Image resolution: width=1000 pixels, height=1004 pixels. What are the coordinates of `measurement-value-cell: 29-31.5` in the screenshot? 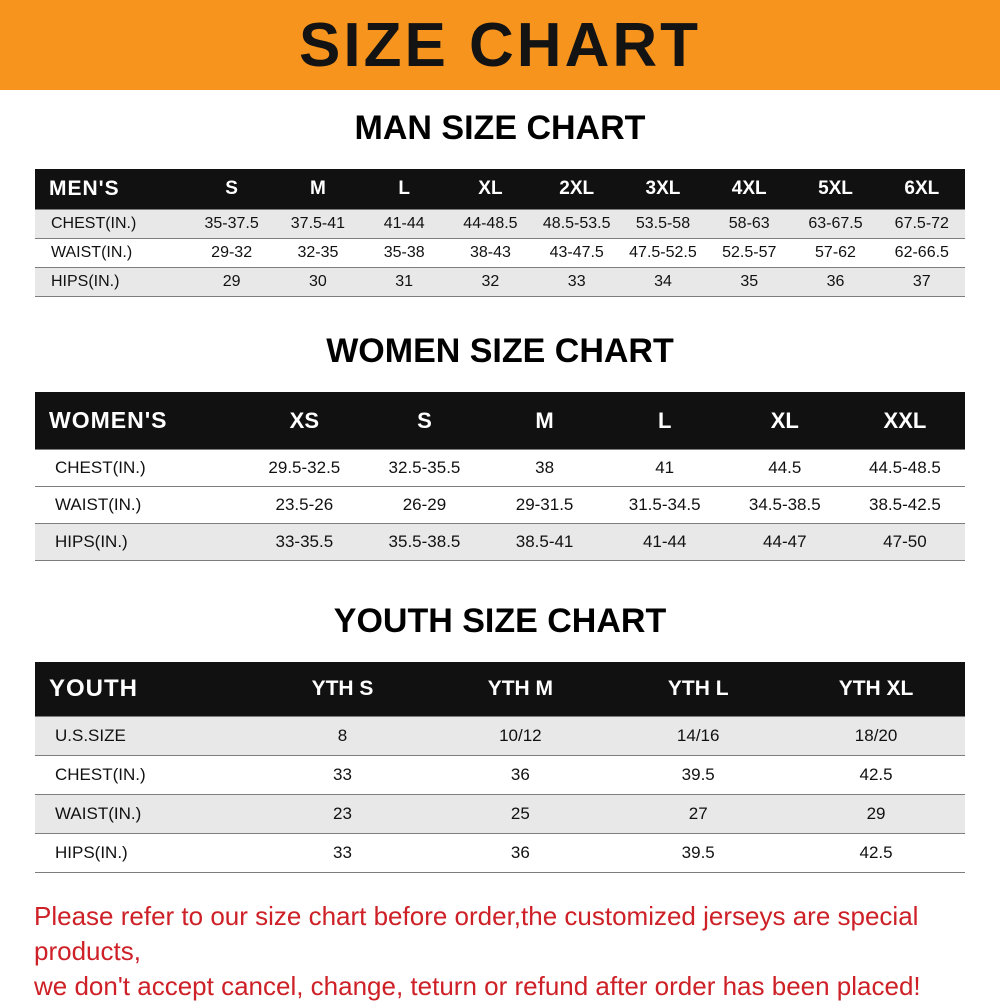 It's located at (544, 505).